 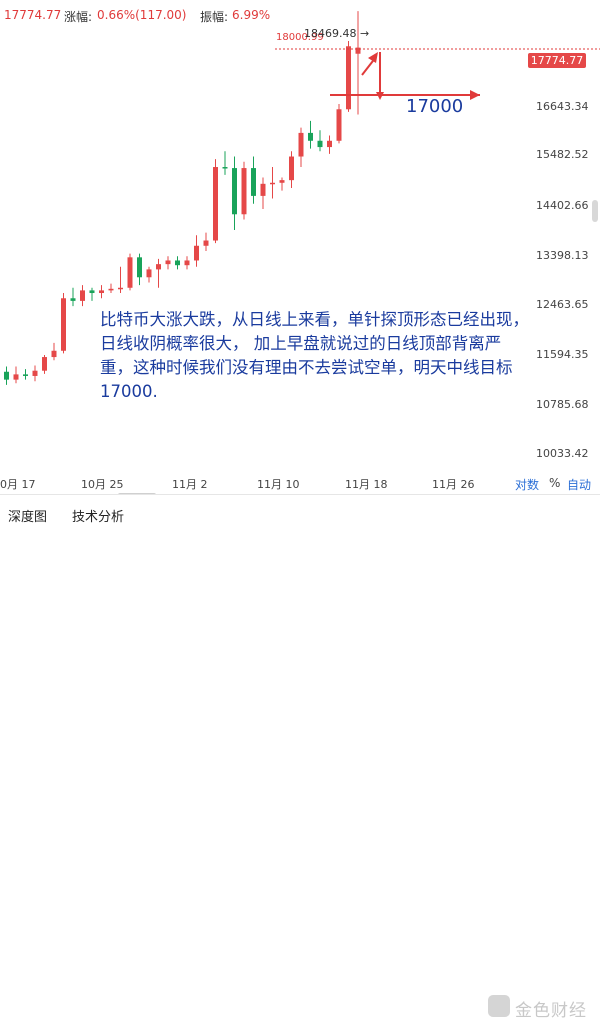 What do you see at coordinates (98, 517) in the screenshot?
I see `tab-technical-analysis: 技术分析` at bounding box center [98, 517].